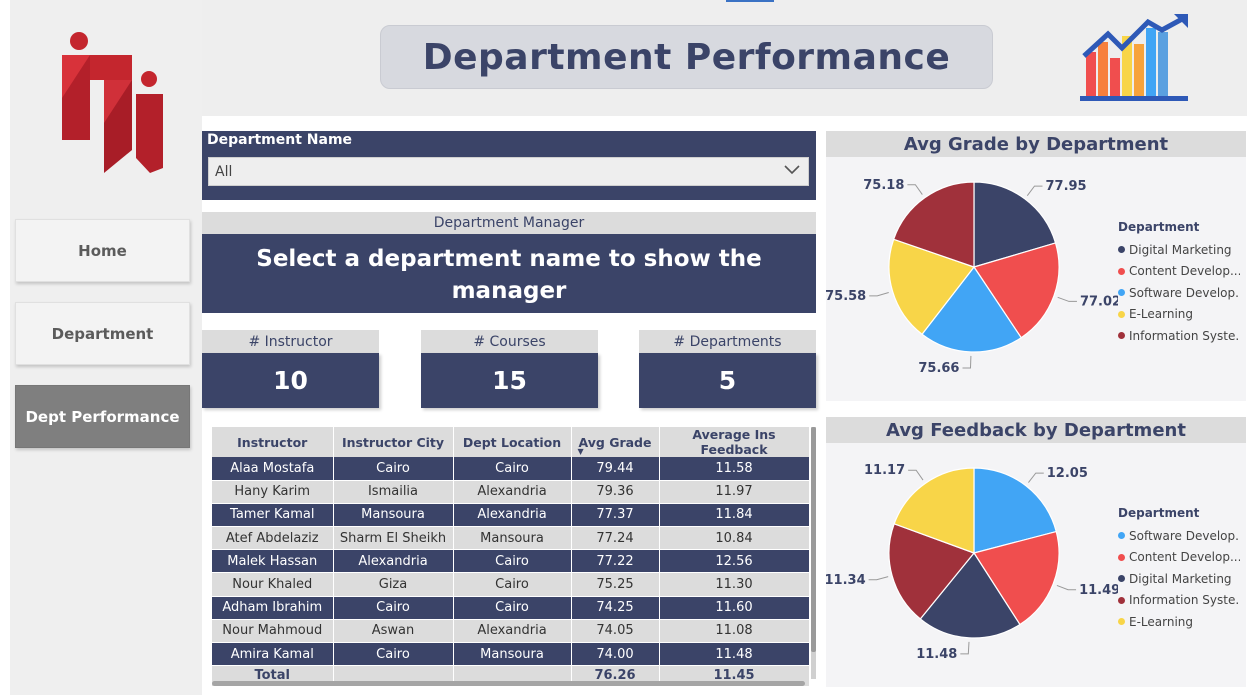 Image resolution: width=1258 pixels, height=695 pixels. I want to click on cell-avg-feedback: 11.58, so click(734, 469).